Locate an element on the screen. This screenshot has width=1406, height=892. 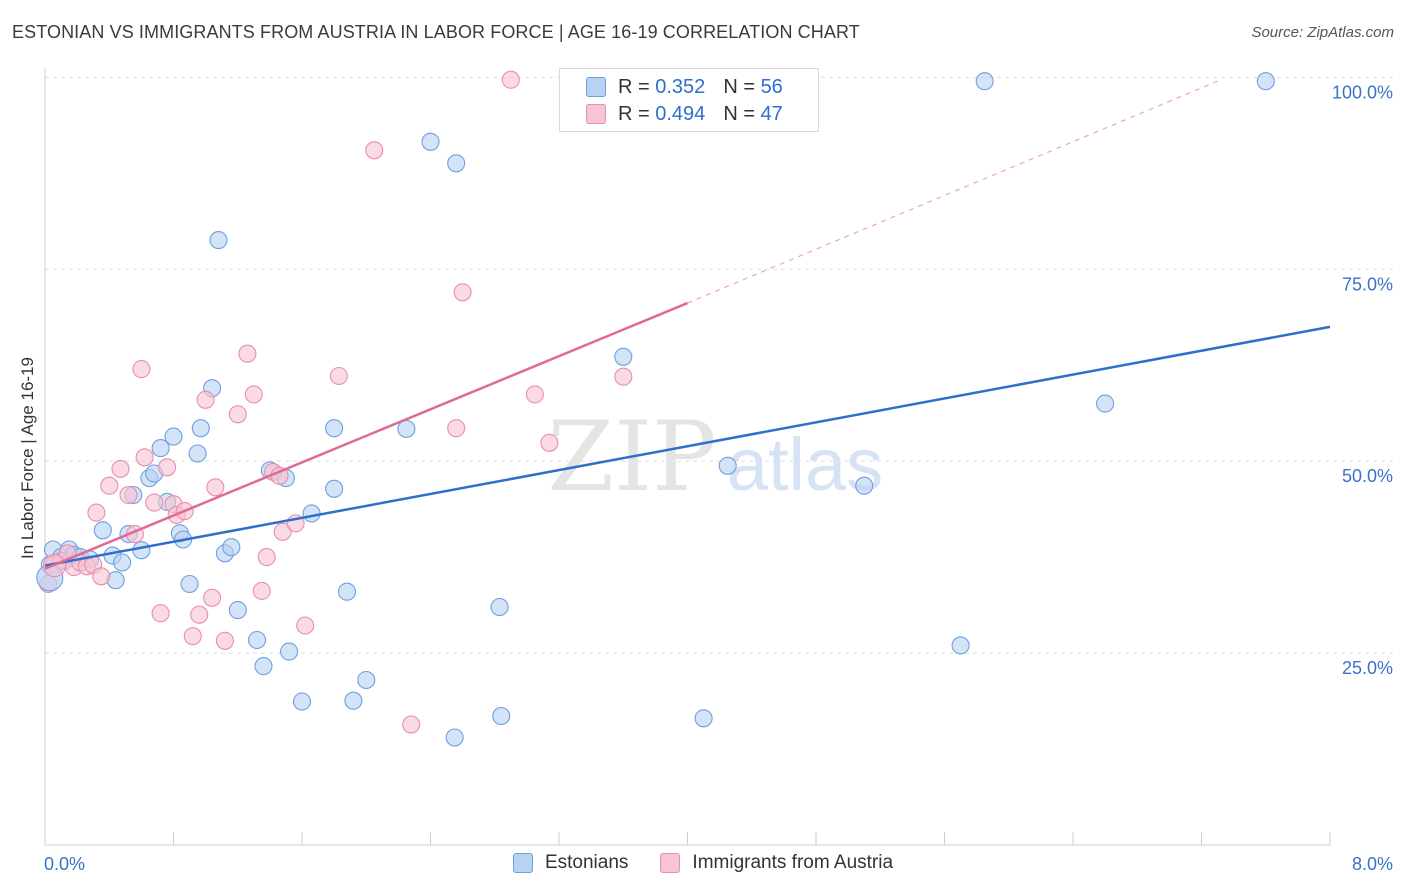
n-label: N = is located at coordinates (739, 113).